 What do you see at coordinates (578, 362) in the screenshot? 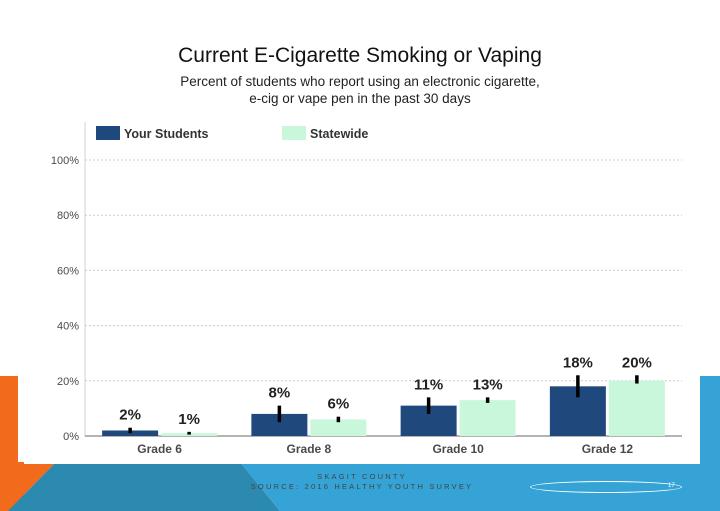
I see `data-label-your-students: 18%` at bounding box center [578, 362].